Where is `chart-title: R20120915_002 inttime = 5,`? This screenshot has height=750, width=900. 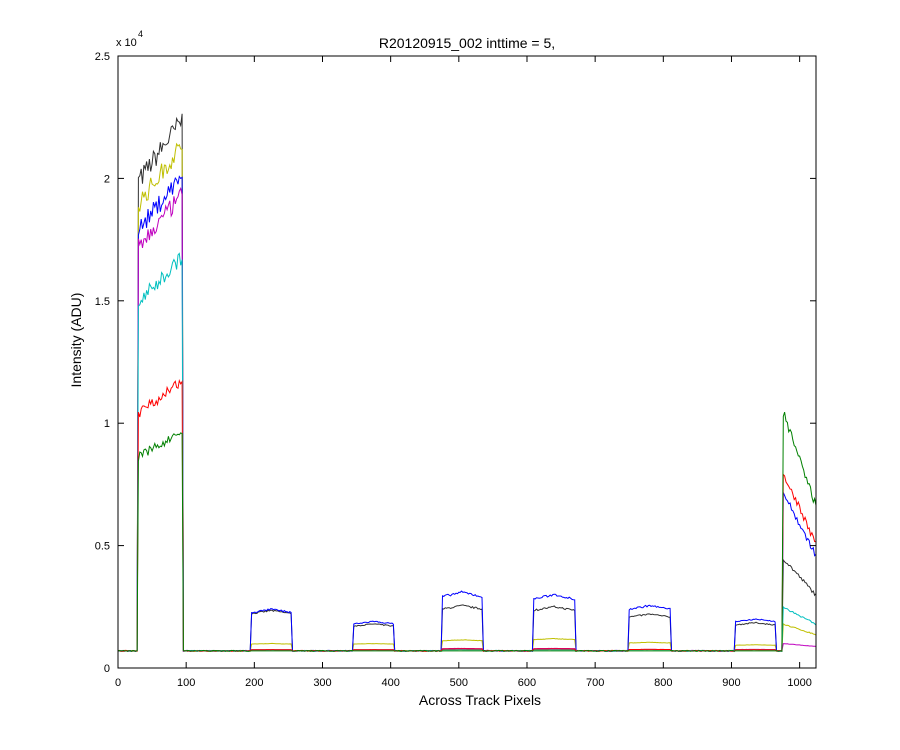 chart-title: R20120915_002 inttime = 5, is located at coordinates (467, 43).